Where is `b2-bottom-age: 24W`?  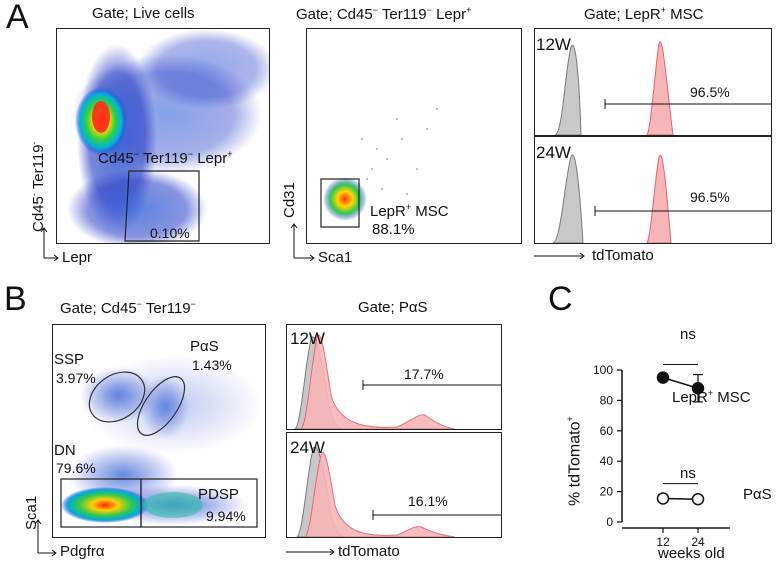 b2-bottom-age: 24W is located at coordinates (307, 447).